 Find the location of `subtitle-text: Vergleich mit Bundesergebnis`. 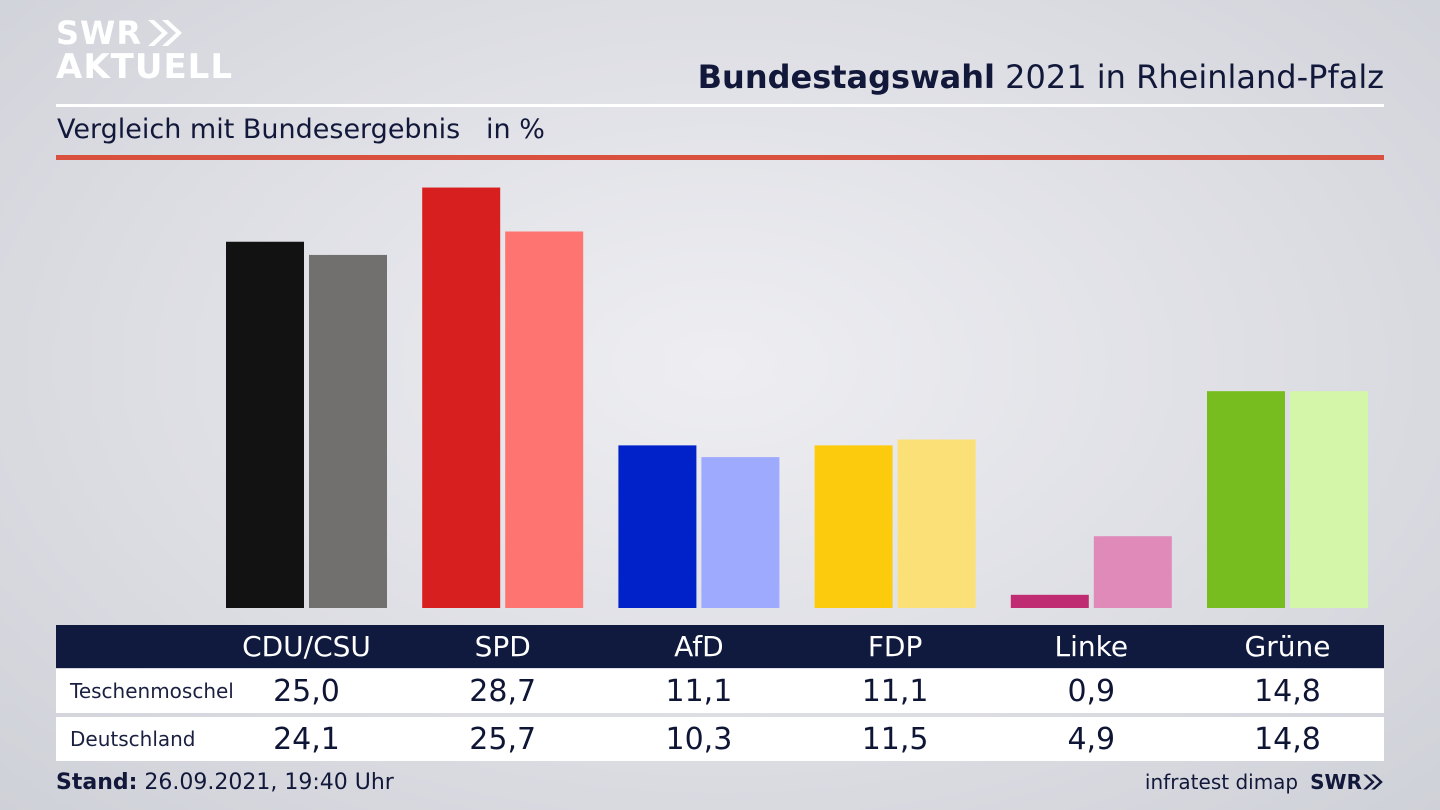

subtitle-text: Vergleich mit Bundesergebnis is located at coordinates (259, 129).